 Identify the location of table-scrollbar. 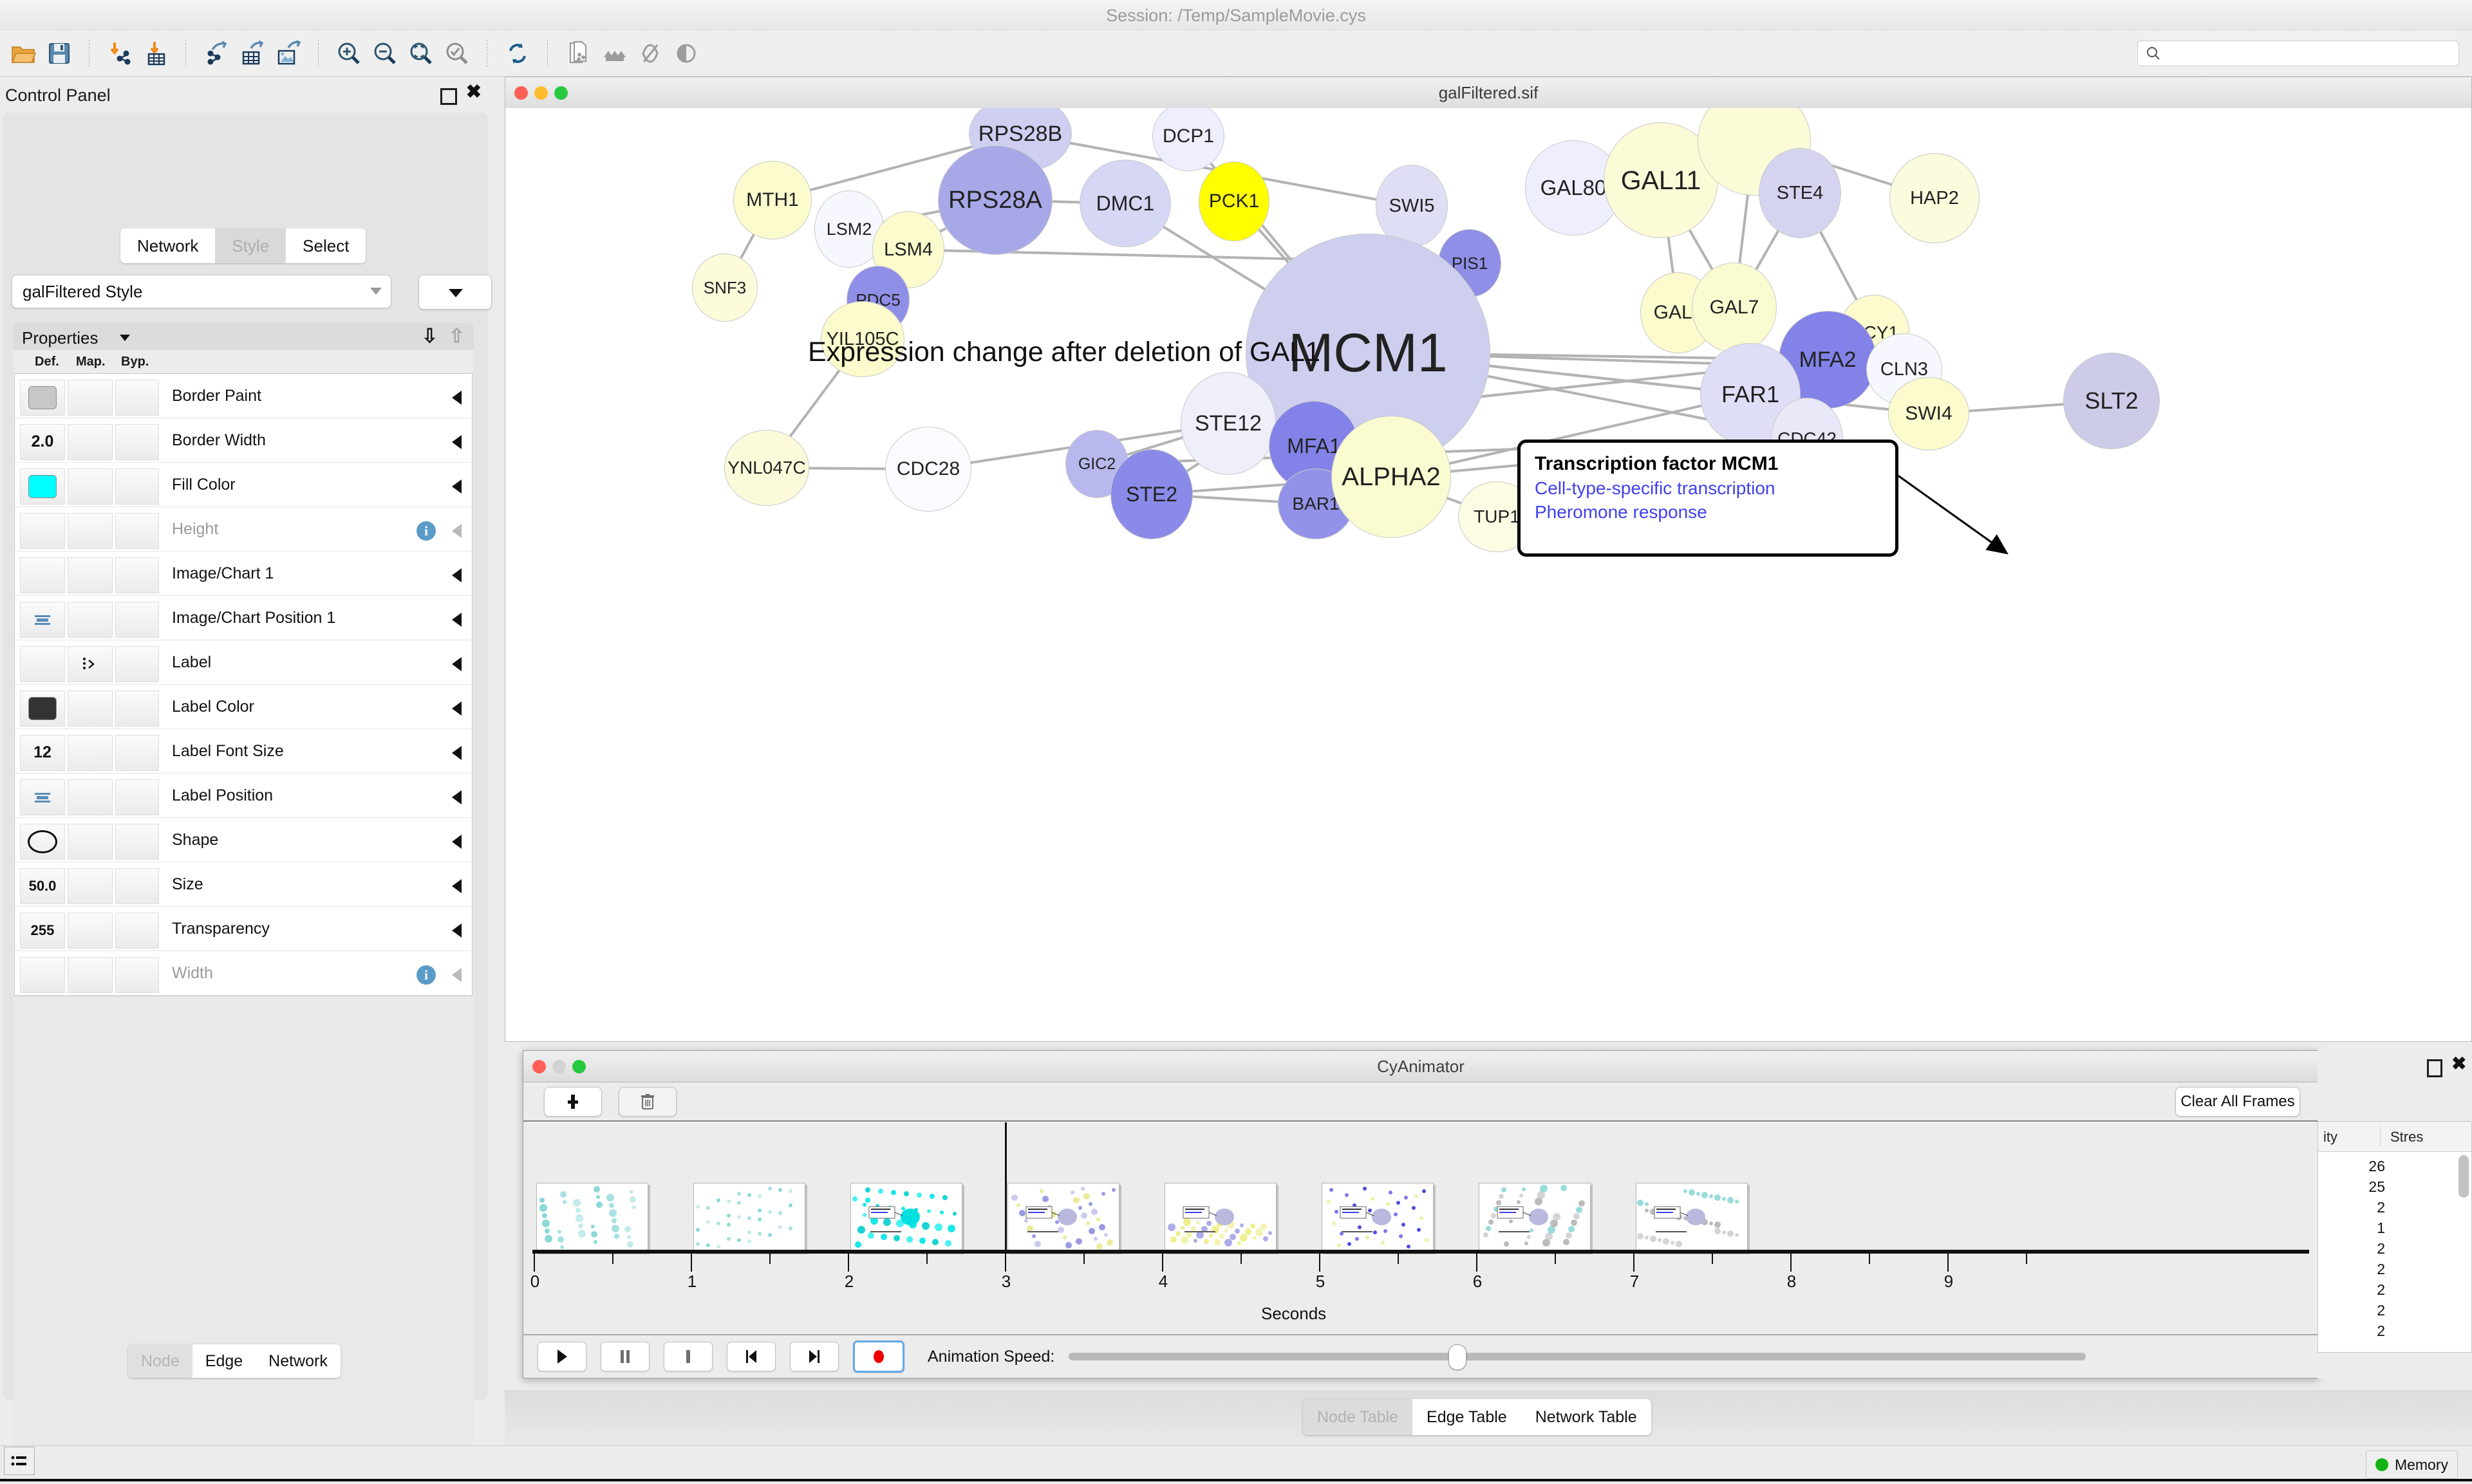
(2463, 1176).